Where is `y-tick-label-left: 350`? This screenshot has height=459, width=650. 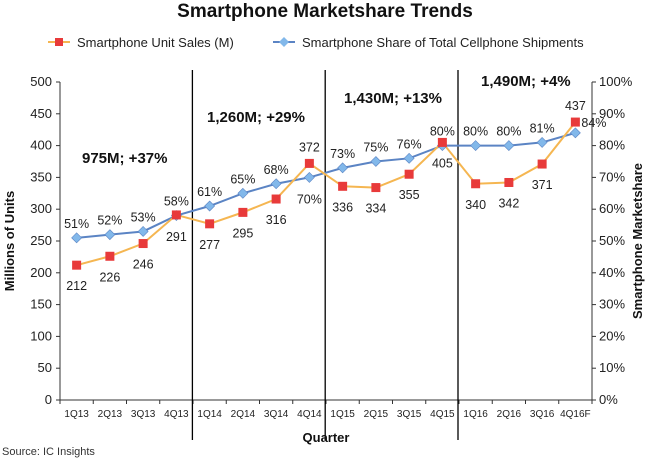
y-tick-label-left: 350 is located at coordinates (41, 176).